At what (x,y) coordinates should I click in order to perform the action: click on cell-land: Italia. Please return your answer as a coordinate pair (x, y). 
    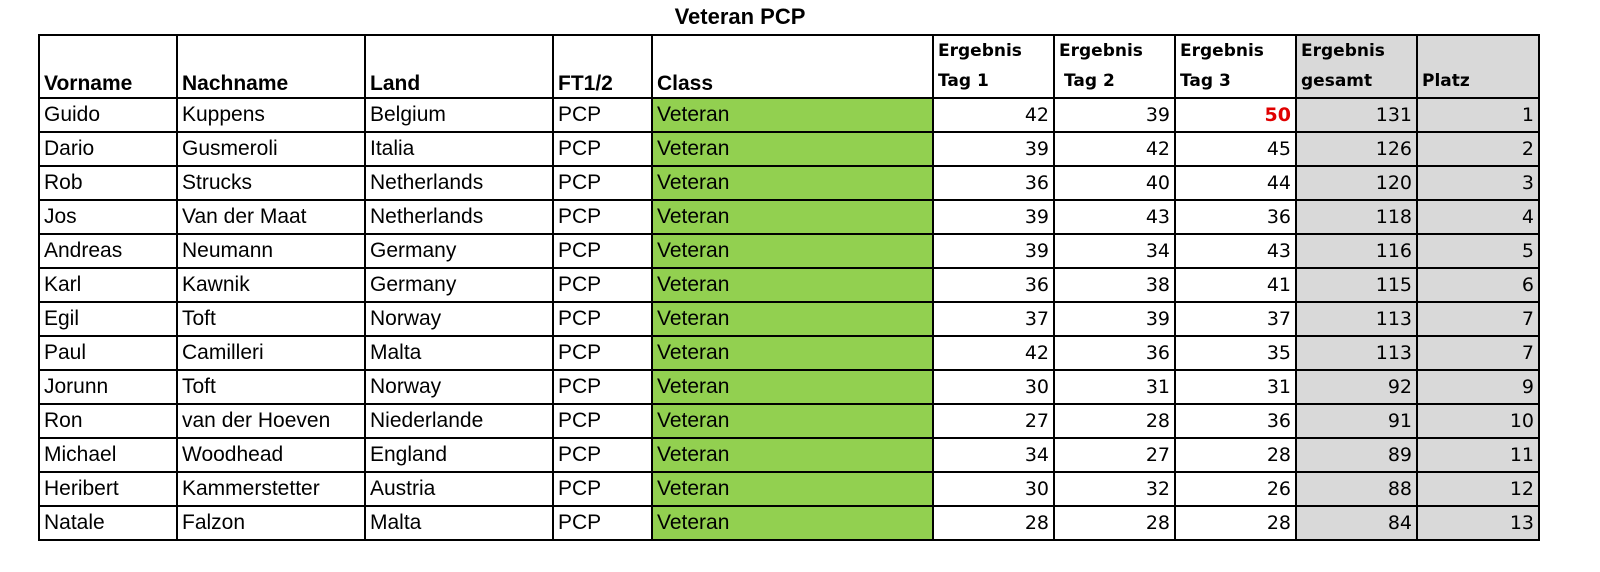
    Looking at the image, I should click on (459, 149).